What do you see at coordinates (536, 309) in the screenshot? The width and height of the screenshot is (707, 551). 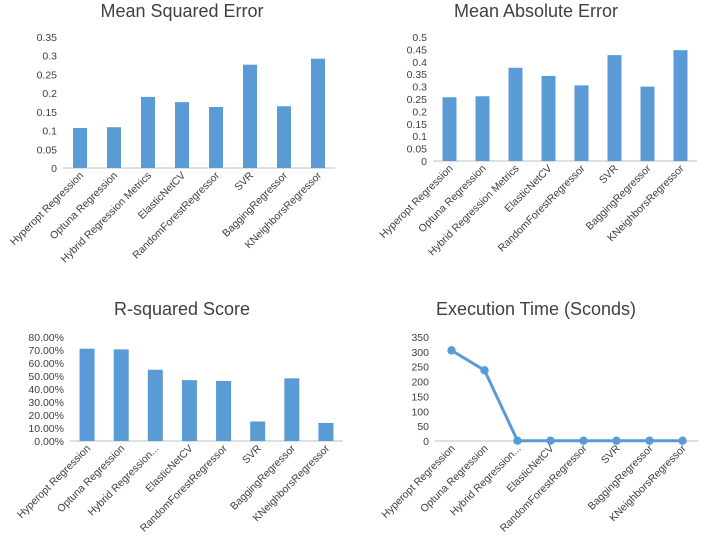 I see `chart-title-execution-time: Execution Time (Sconds)` at bounding box center [536, 309].